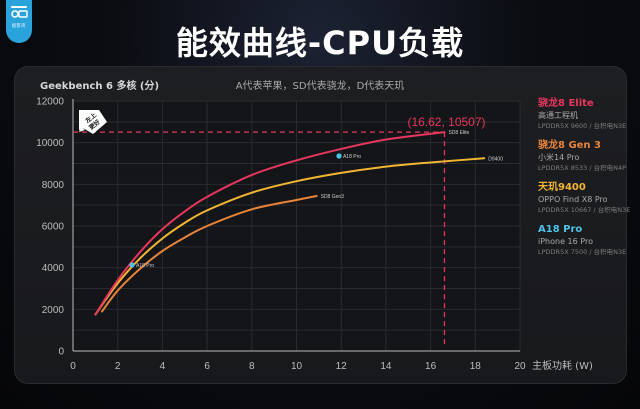  Describe the element at coordinates (582, 126) in the screenshot. I see `legend-memory-process: LPDDR5X 9600 / 台积电N3E` at that location.